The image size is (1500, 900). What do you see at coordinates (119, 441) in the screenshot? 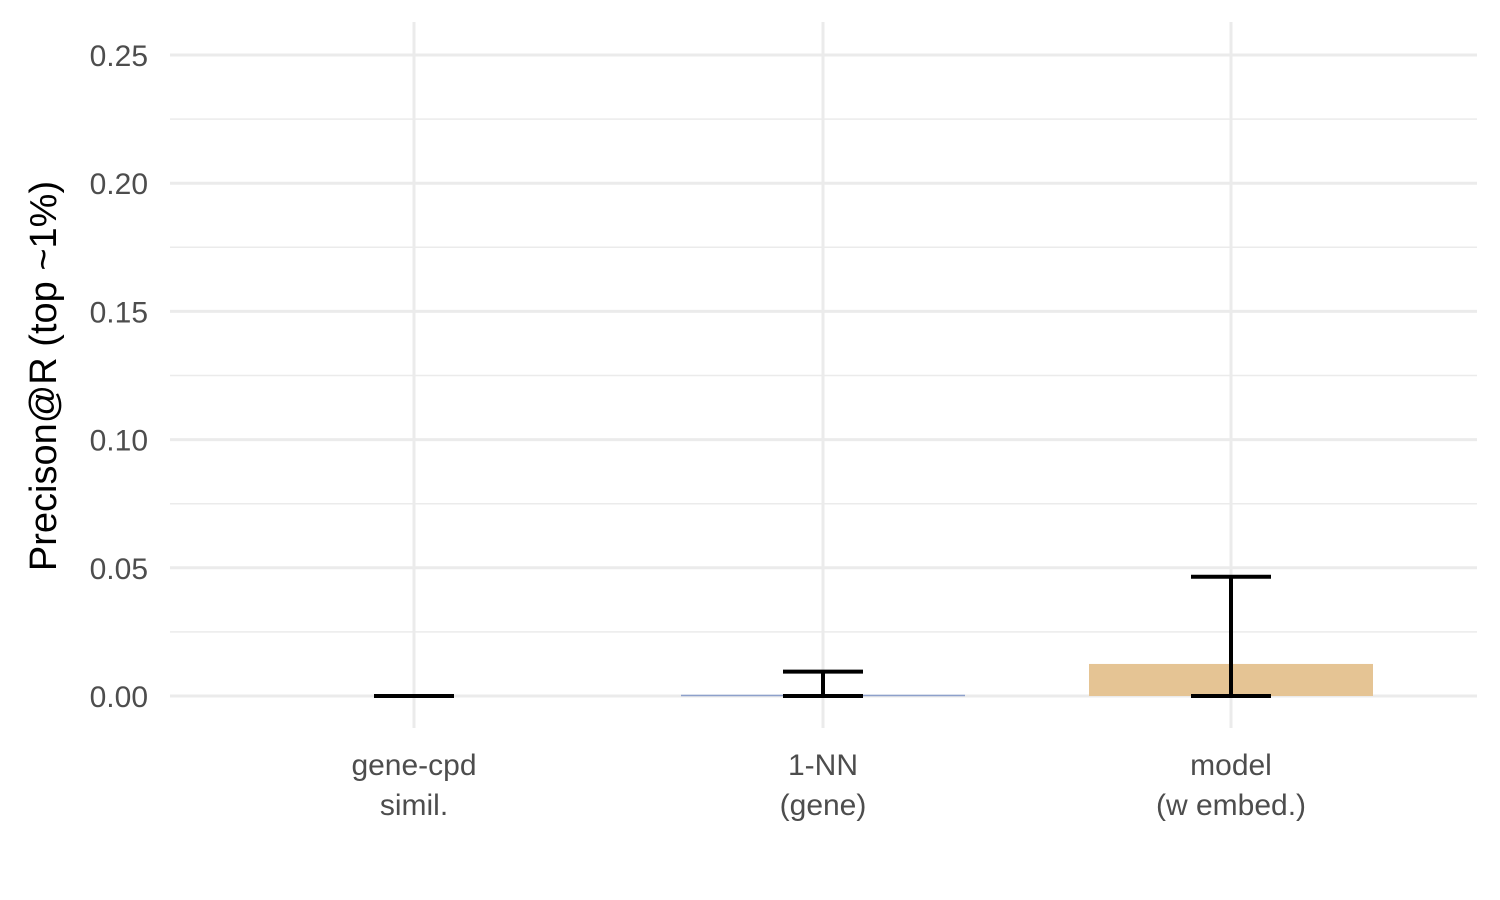
I see `y-tick-label: 0.10` at bounding box center [119, 441].